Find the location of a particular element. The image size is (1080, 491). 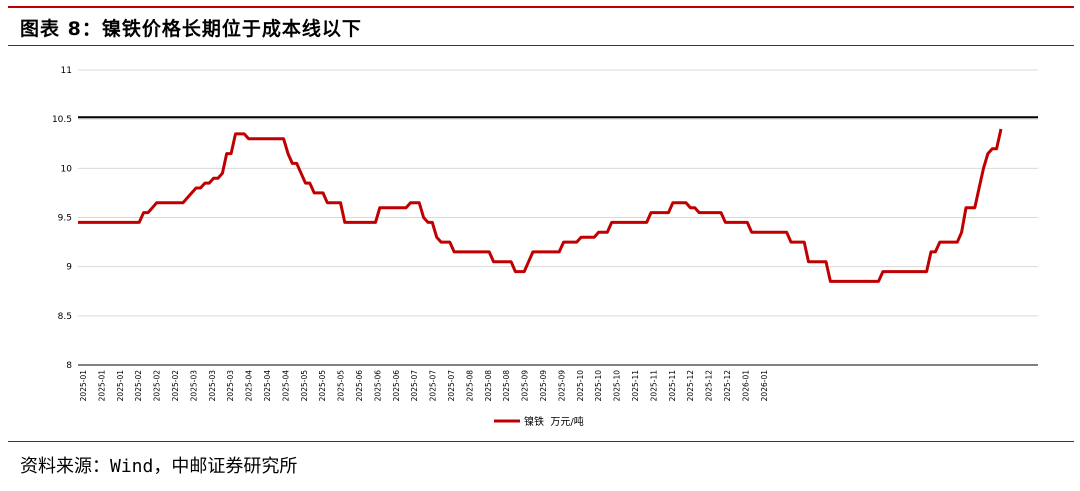

y-tick-label: 8.5 is located at coordinates (65, 317).